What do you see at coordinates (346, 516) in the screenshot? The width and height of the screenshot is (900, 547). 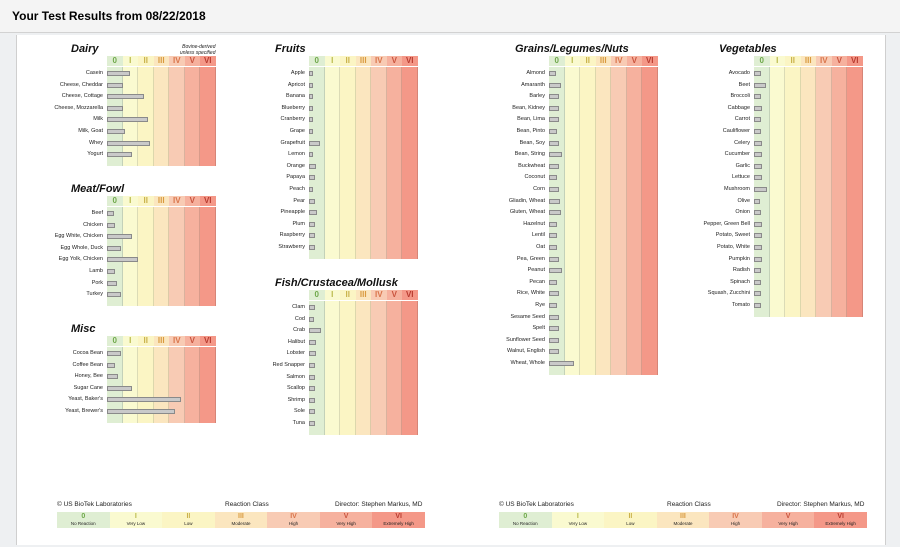 I see `legend-numeral: V` at bounding box center [346, 516].